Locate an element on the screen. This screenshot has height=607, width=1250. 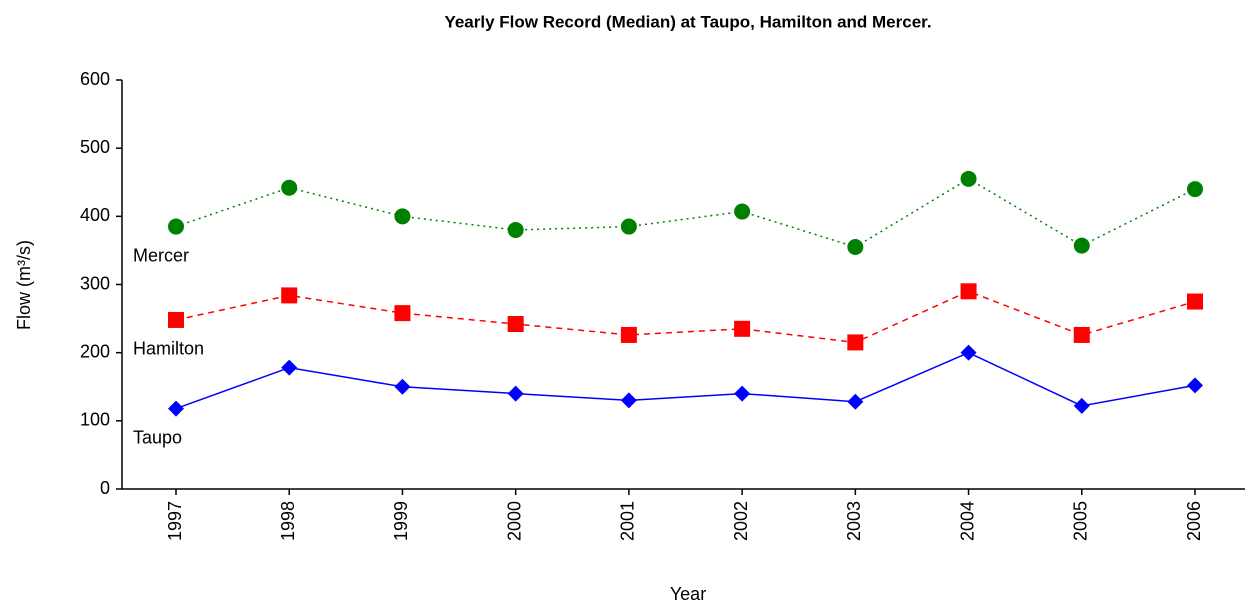
y-tick-label: 100 is located at coordinates (95, 420).